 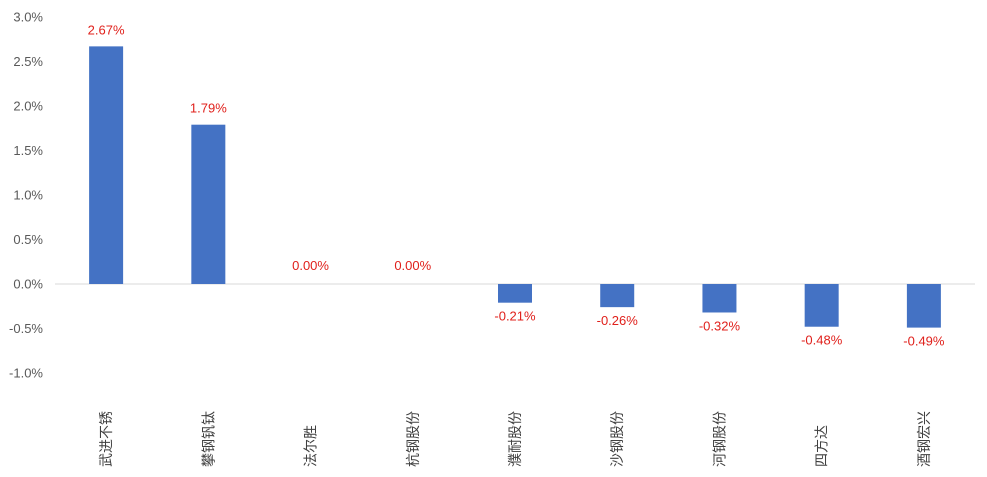 What do you see at coordinates (106, 29) in the screenshot?
I see `data-label: 2.67%` at bounding box center [106, 29].